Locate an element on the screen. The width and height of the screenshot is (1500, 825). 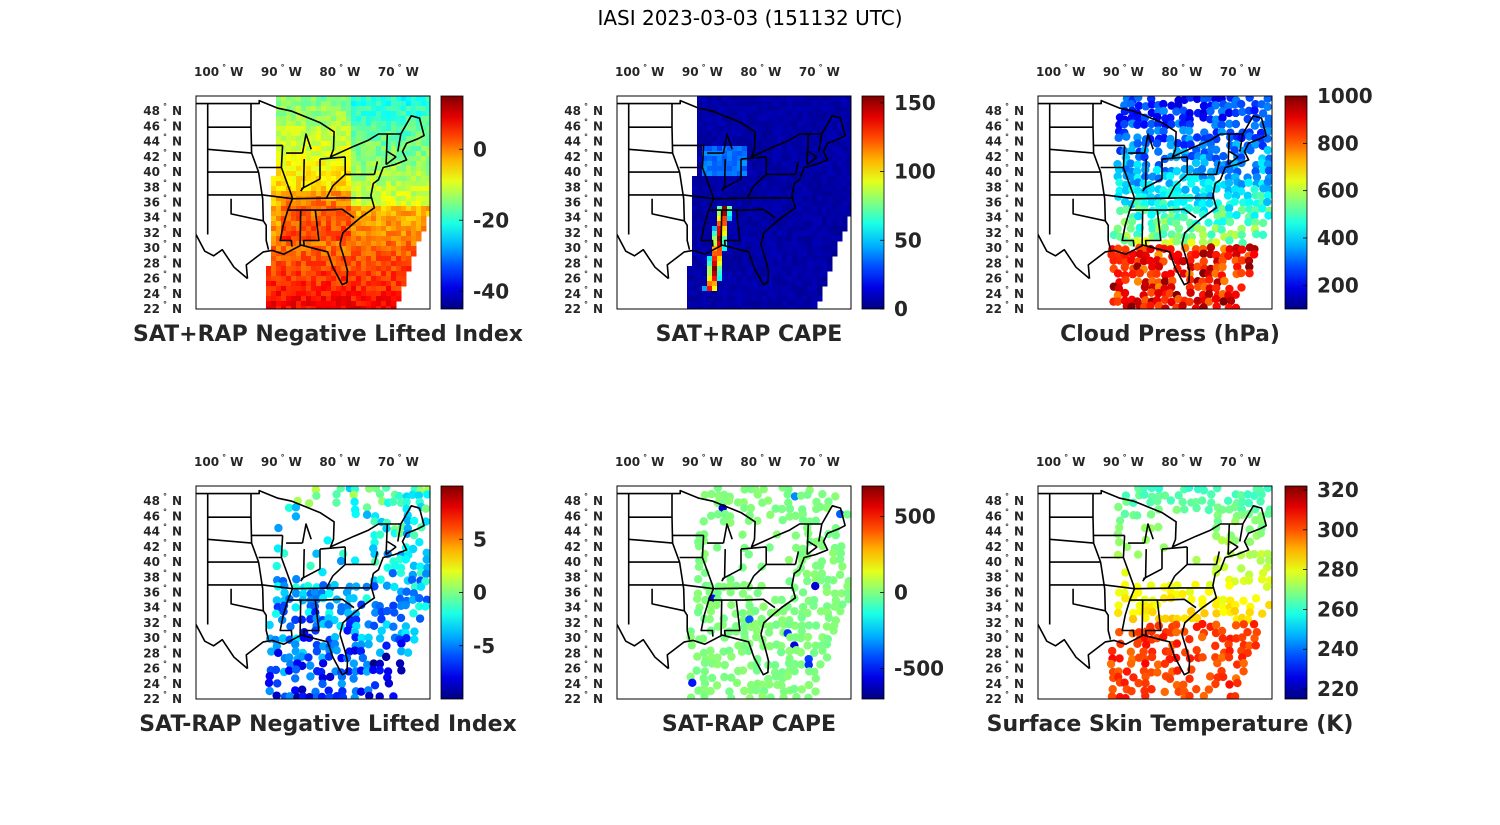
lon-suffix: W is located at coordinates (236, 72).